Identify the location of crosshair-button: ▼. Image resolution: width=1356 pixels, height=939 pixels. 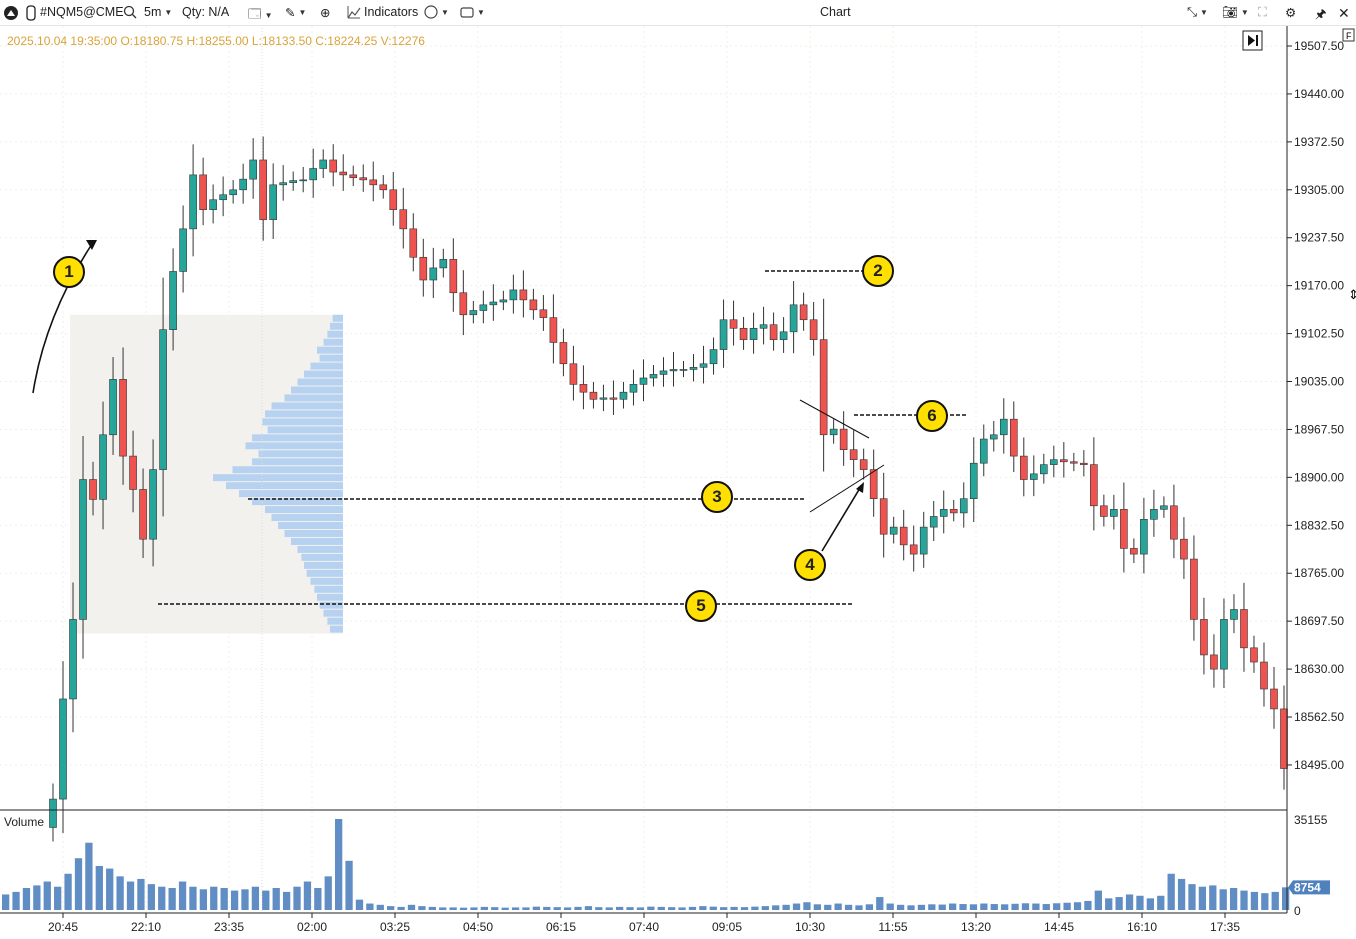
(436, 12).